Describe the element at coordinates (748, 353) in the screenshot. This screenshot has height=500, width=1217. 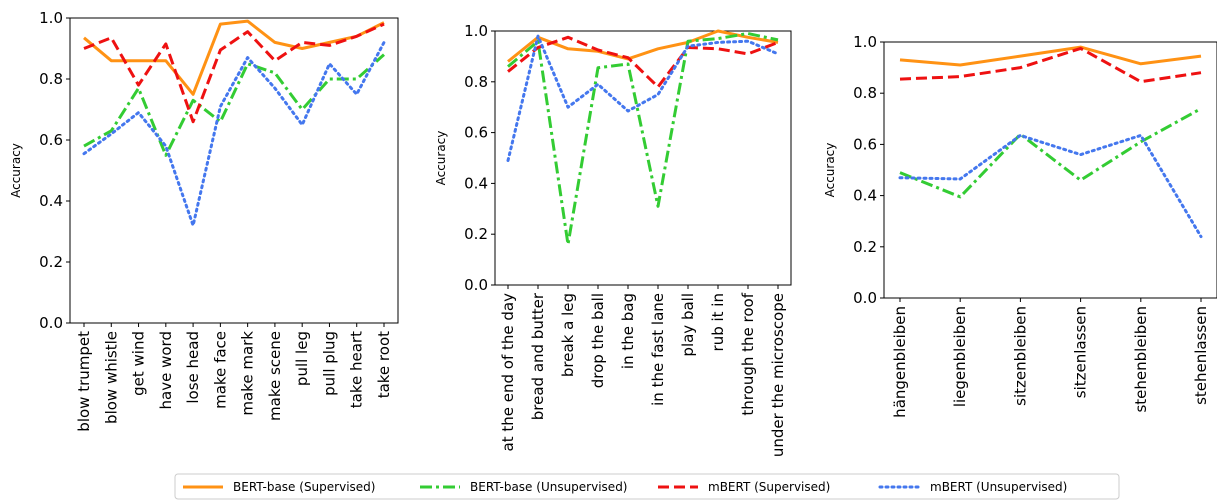
I see `x-tick-label: through the roof` at that location.